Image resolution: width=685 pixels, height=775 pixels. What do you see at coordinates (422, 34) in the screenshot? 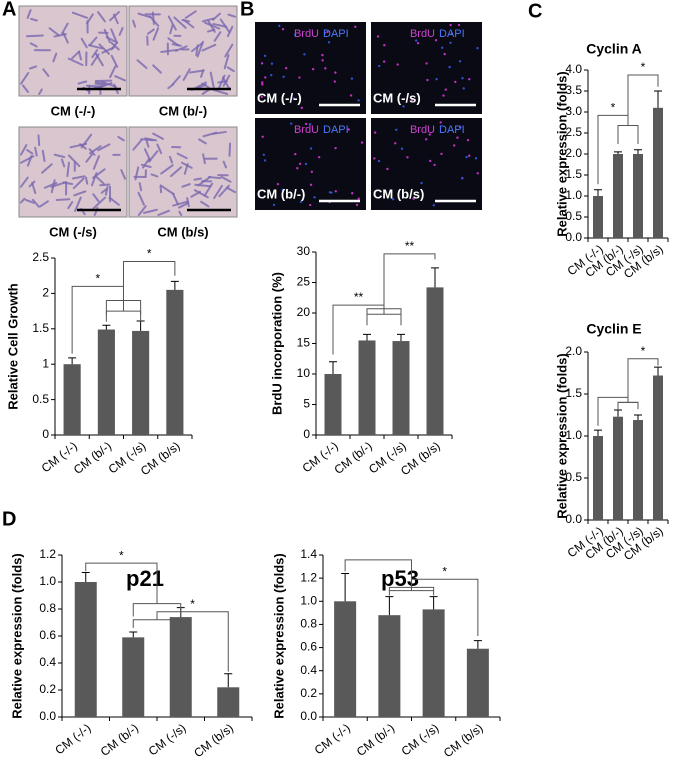
I see `stain-label: BrdU` at bounding box center [422, 34].